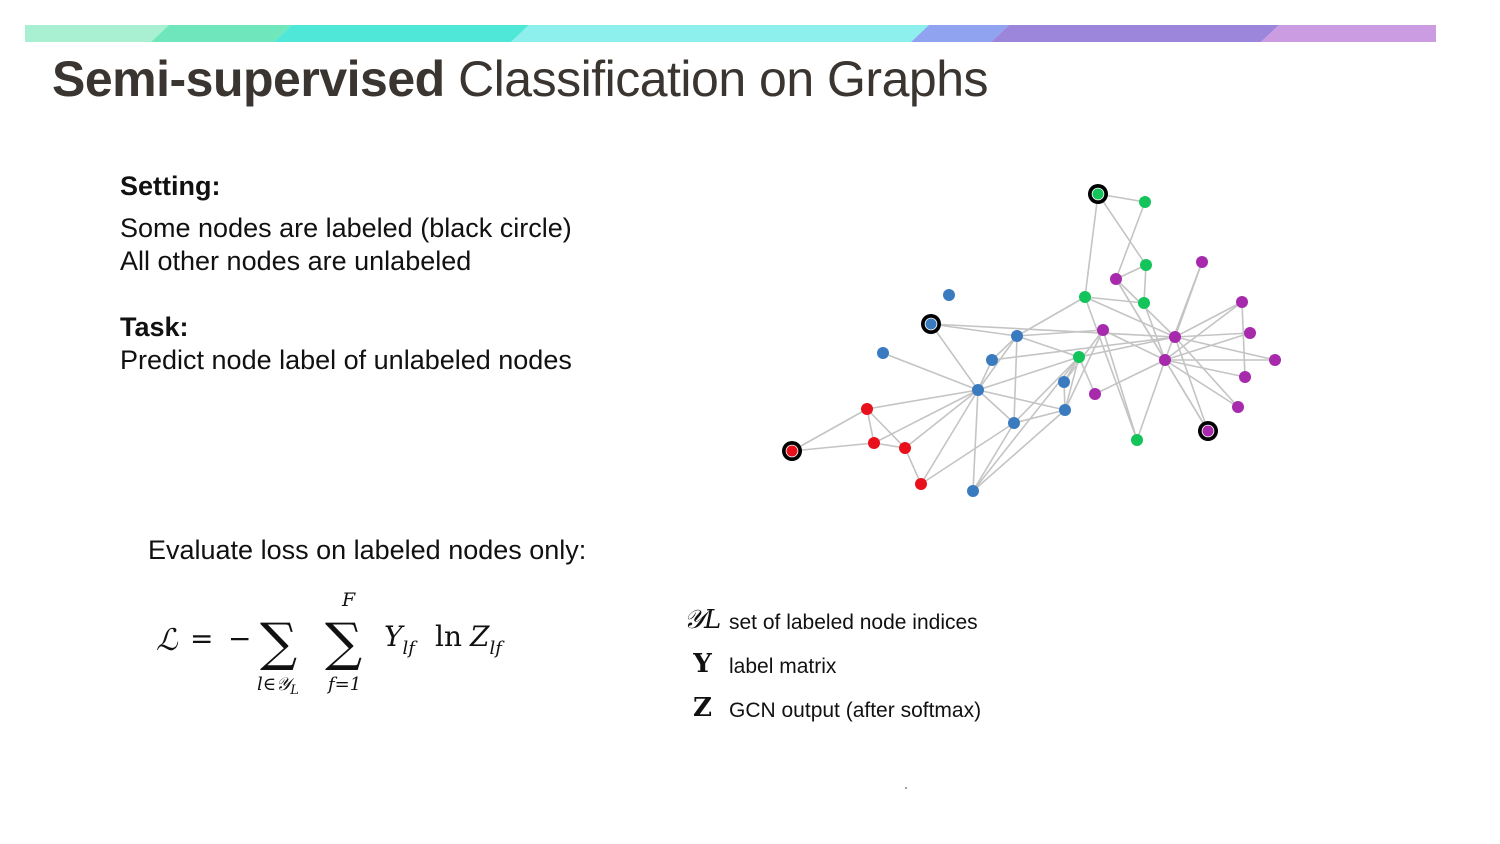 This screenshot has height=844, width=1500. I want to click on loss-formula: ℒ = − ∑ l∈𝒴L ∑ F f=1 Ylf ln Zlf, so click(330, 643).